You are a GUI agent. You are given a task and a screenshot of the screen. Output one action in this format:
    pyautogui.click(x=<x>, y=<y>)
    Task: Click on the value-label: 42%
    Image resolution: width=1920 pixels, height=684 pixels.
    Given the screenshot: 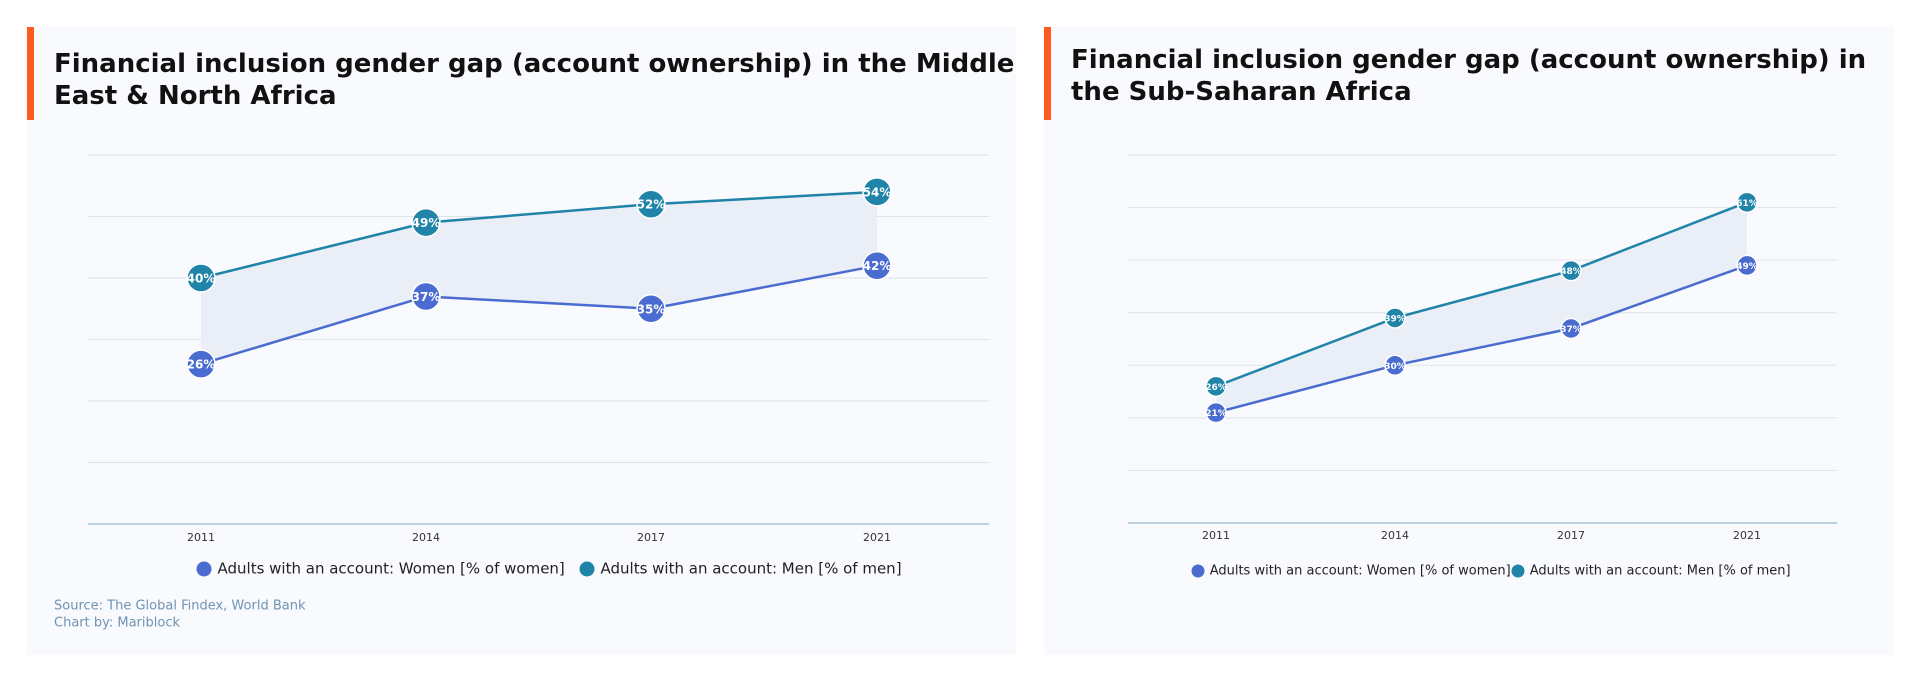 What is the action you would take?
    pyautogui.click(x=877, y=266)
    